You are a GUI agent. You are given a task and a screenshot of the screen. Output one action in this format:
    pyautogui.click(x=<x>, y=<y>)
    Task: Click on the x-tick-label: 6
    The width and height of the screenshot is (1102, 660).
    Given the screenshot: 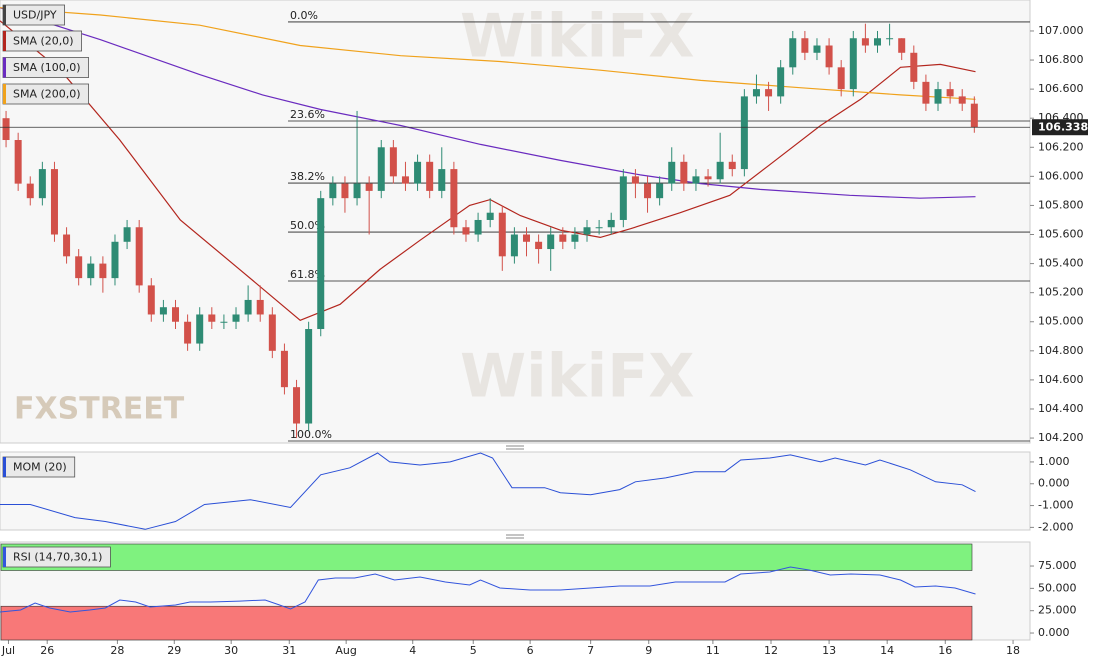 What is the action you would take?
    pyautogui.click(x=530, y=650)
    